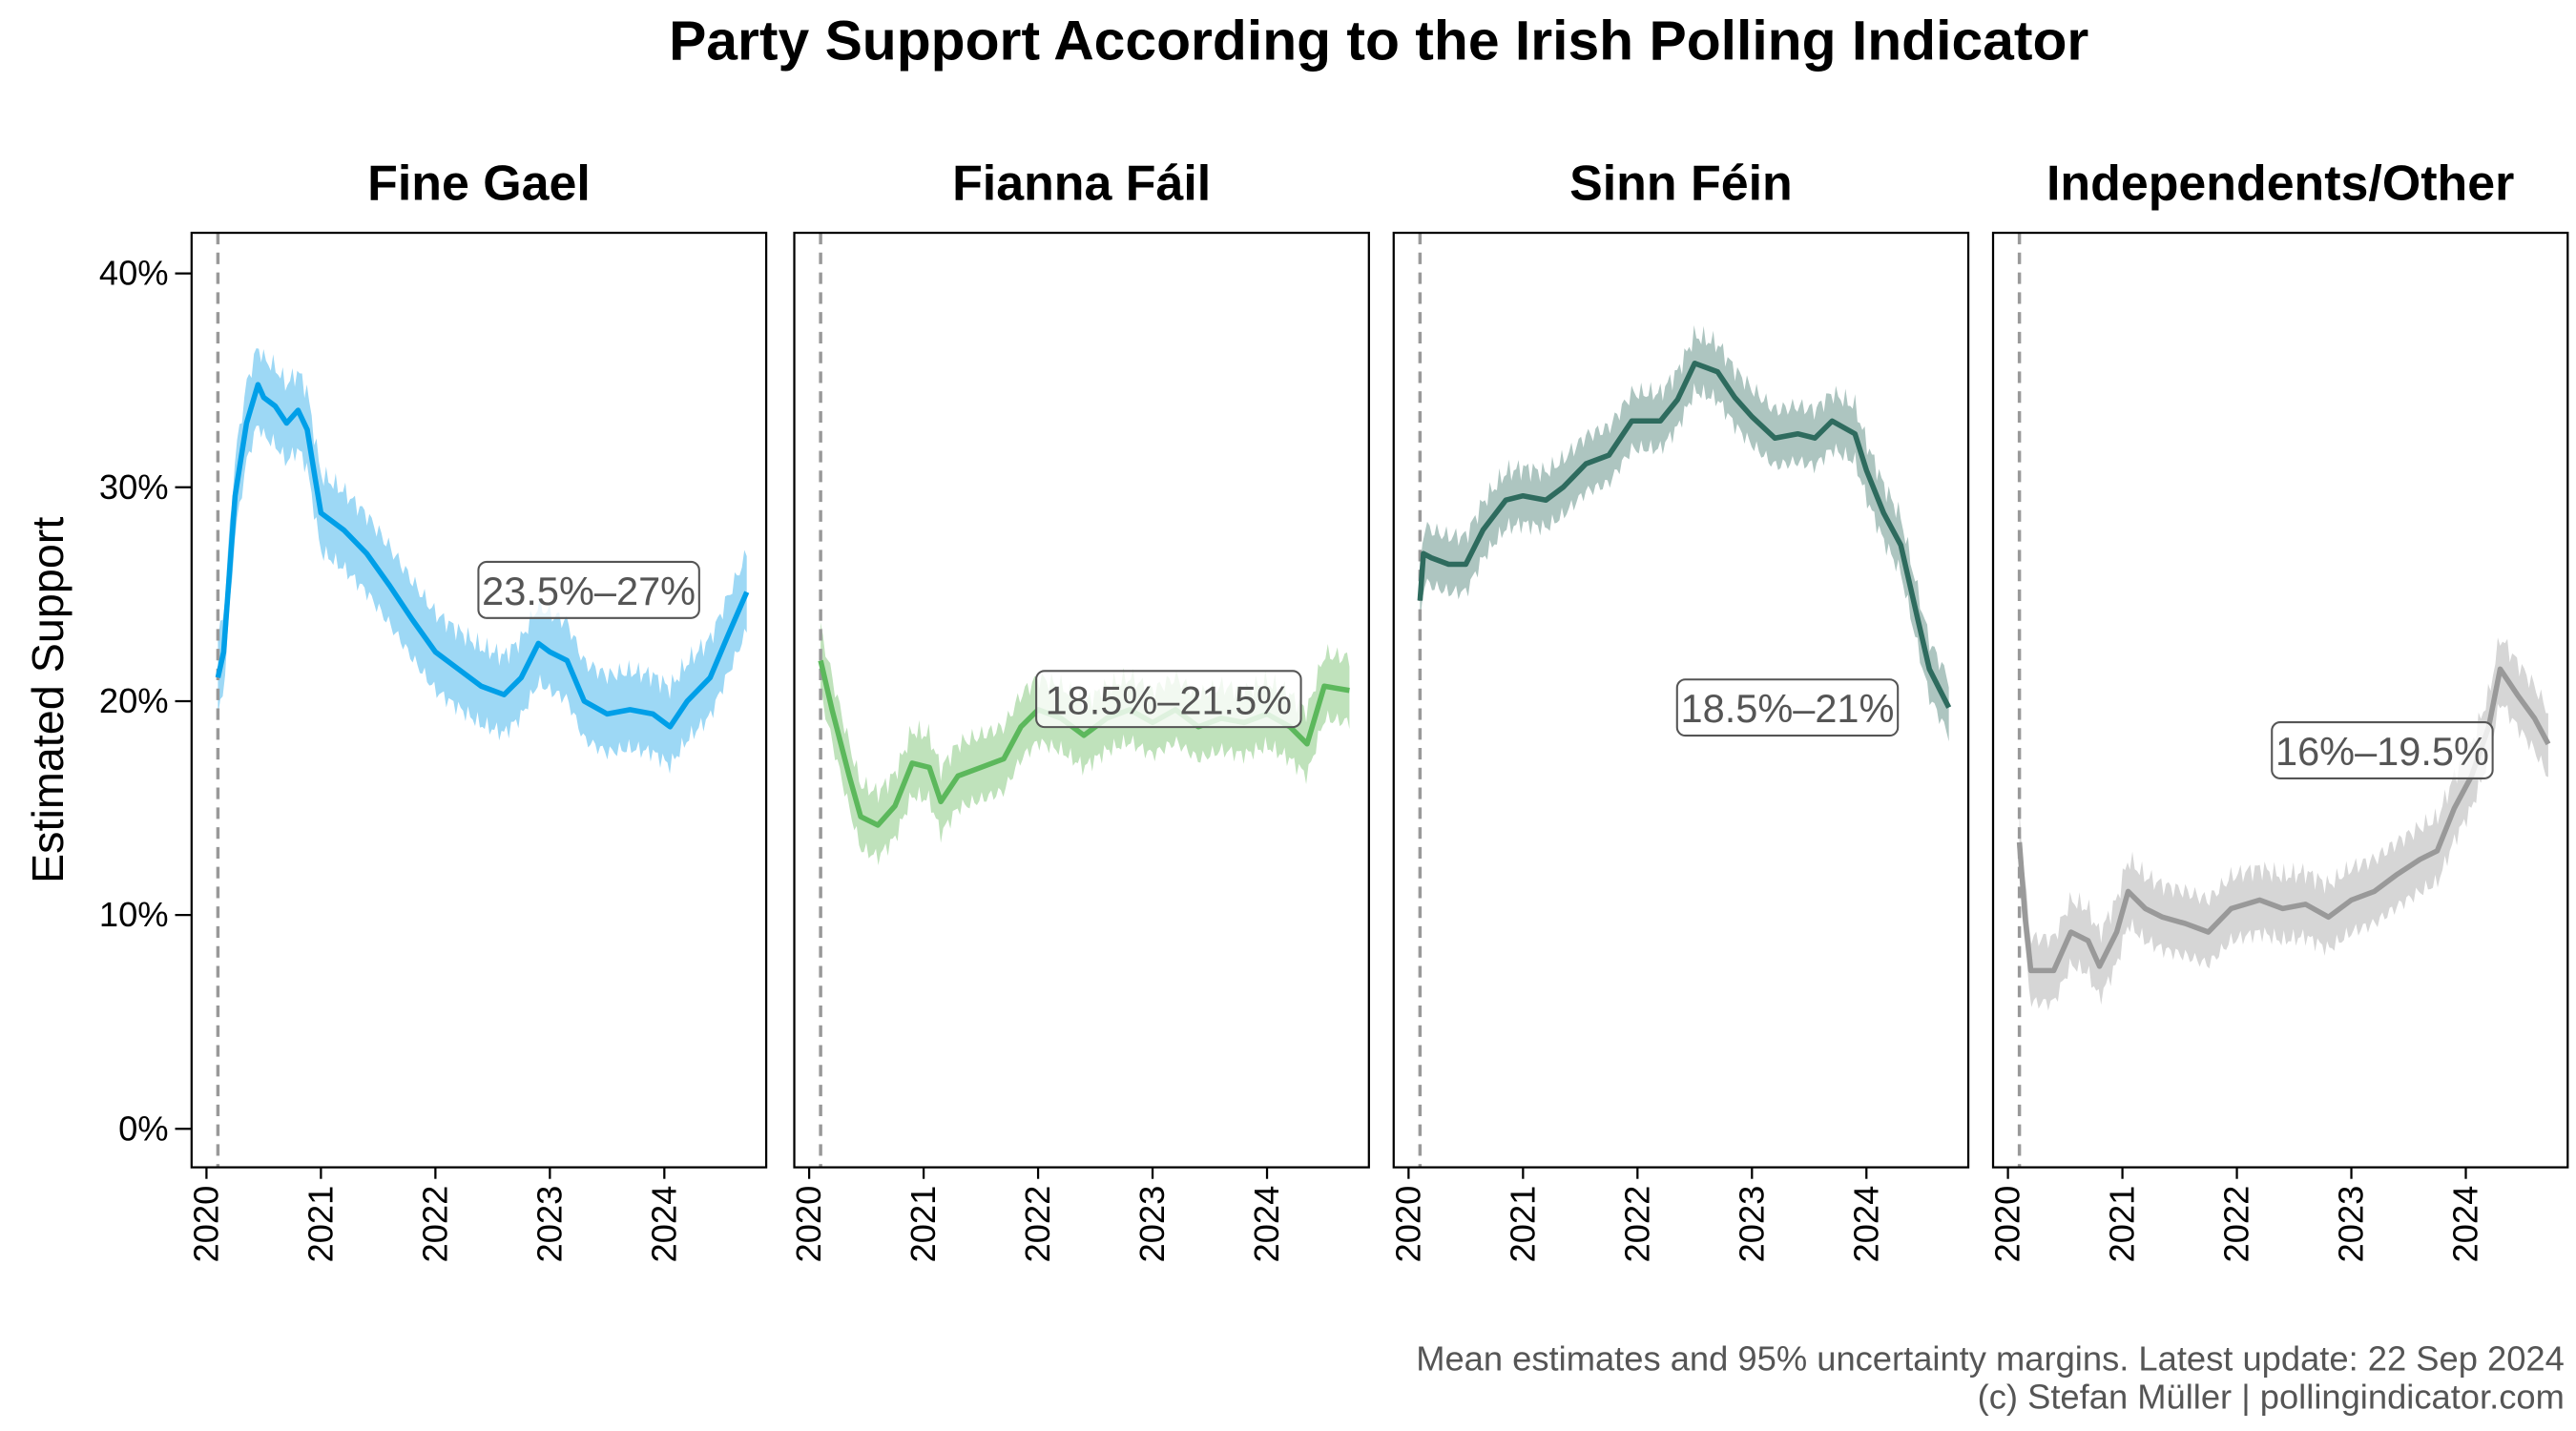 Image resolution: width=2576 pixels, height=1431 pixels. What do you see at coordinates (2280, 183) in the screenshot?
I see `panel-title: Independents/Other` at bounding box center [2280, 183].